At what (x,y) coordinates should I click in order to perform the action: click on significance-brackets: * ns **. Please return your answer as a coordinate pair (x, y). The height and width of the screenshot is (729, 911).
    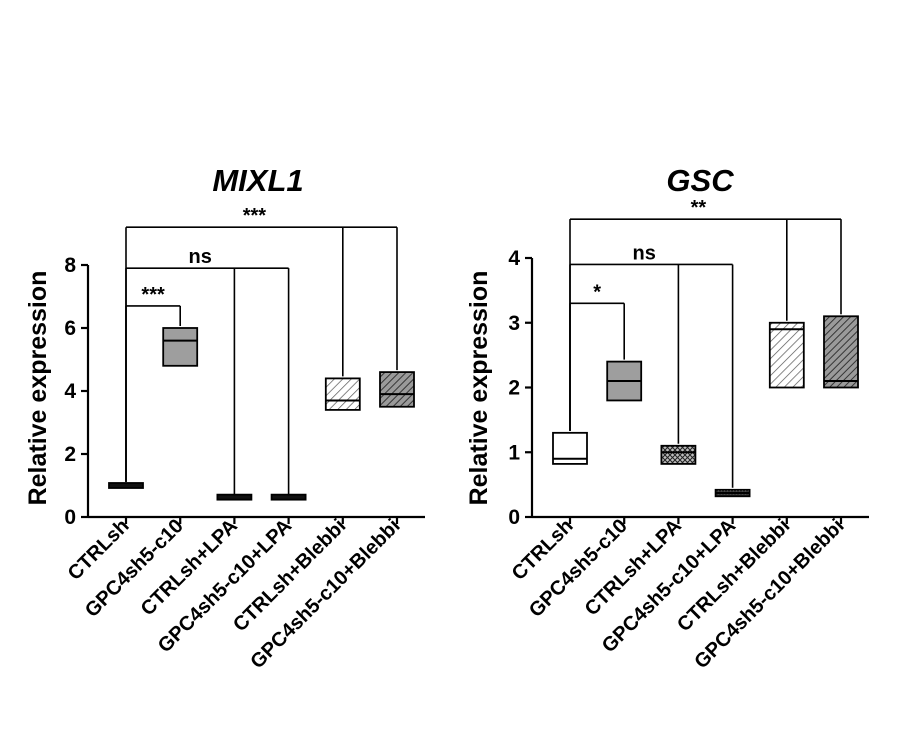
    Looking at the image, I should click on (705, 342).